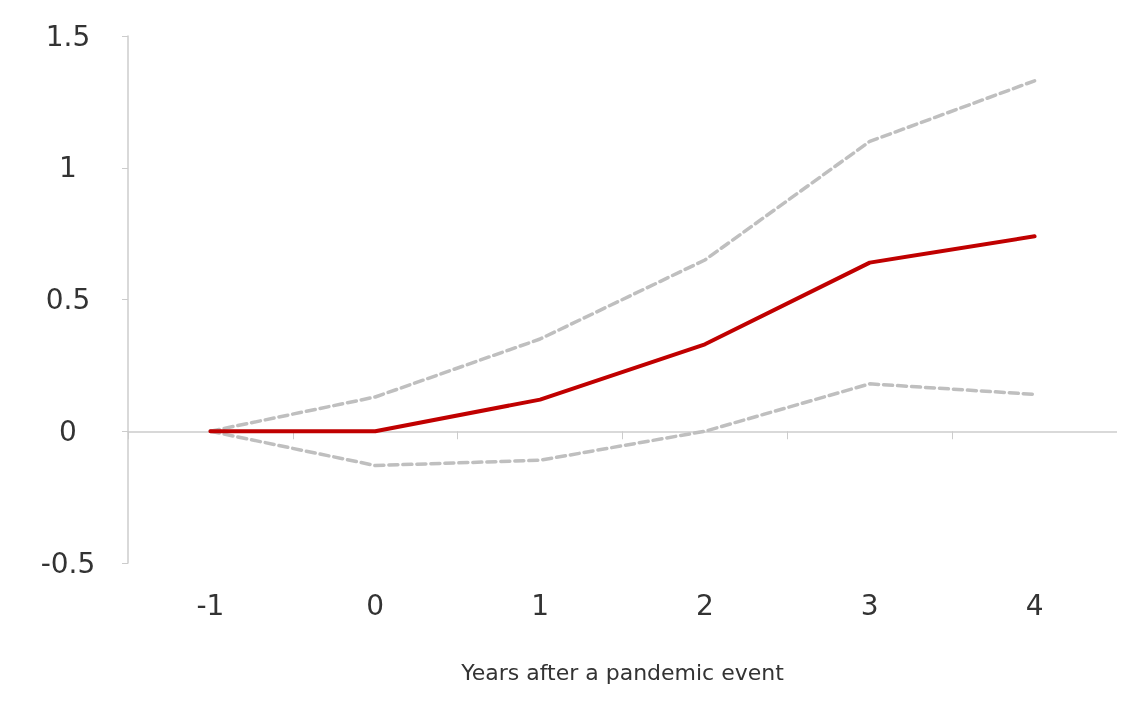  What do you see at coordinates (210, 605) in the screenshot?
I see `x-tick-label: -1` at bounding box center [210, 605].